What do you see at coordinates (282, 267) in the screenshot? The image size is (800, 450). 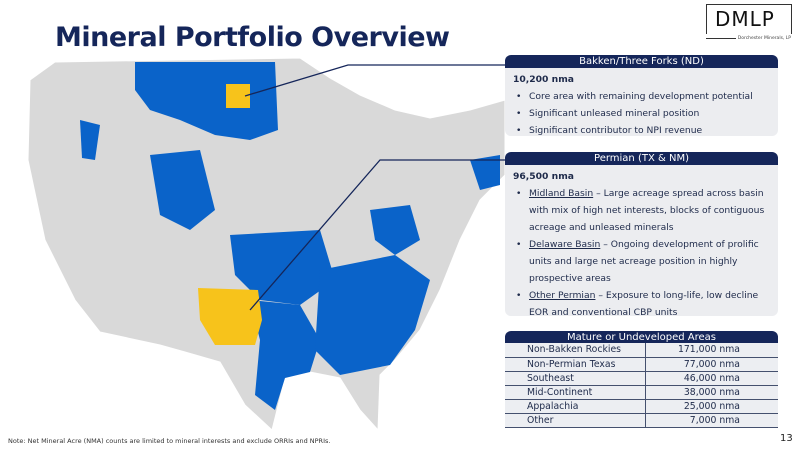 I see `midcontinent-holdings` at bounding box center [282, 267].